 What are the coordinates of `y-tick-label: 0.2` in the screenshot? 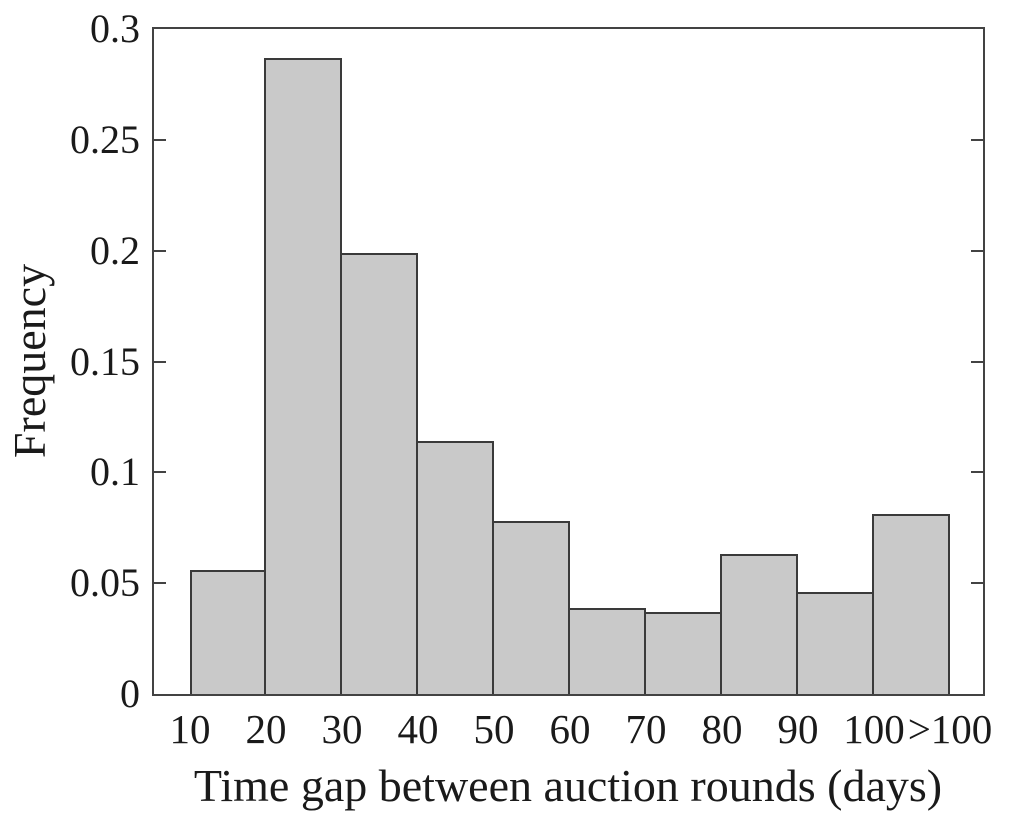 It's located at (115, 250).